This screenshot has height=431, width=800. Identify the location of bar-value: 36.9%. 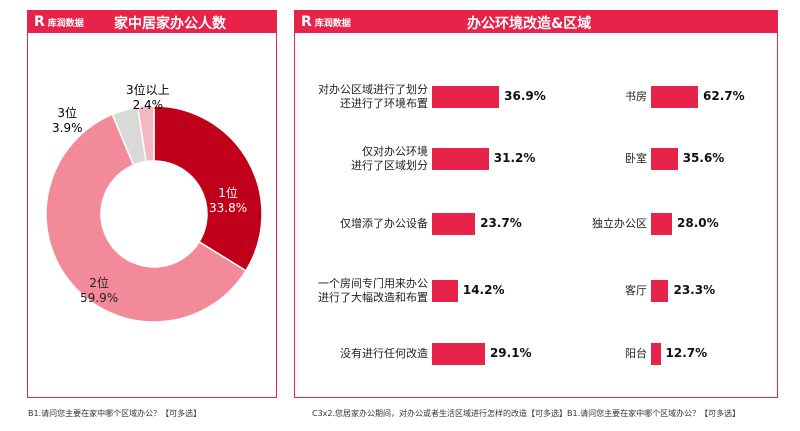
(525, 96).